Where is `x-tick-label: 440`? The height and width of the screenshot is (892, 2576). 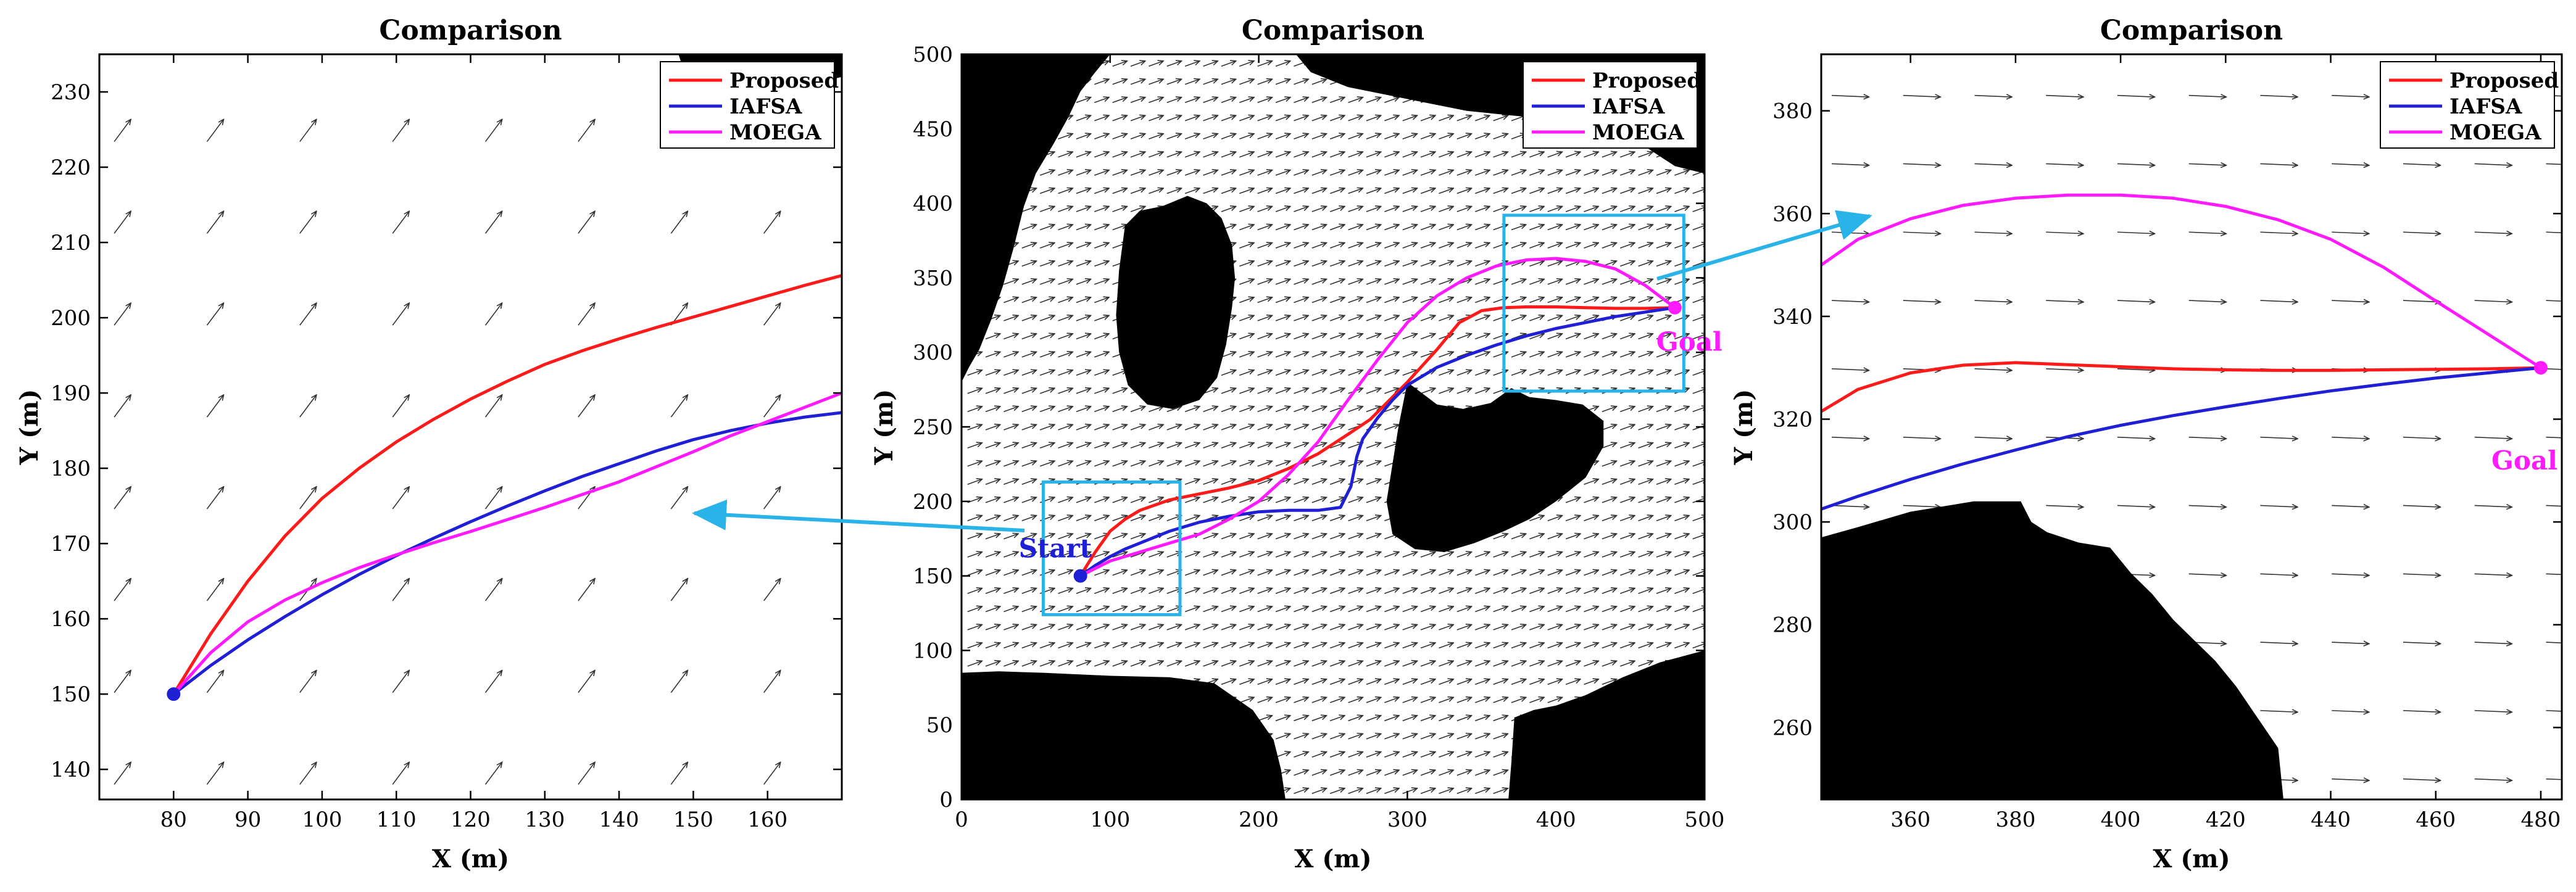
x-tick-label: 440 is located at coordinates (2331, 819).